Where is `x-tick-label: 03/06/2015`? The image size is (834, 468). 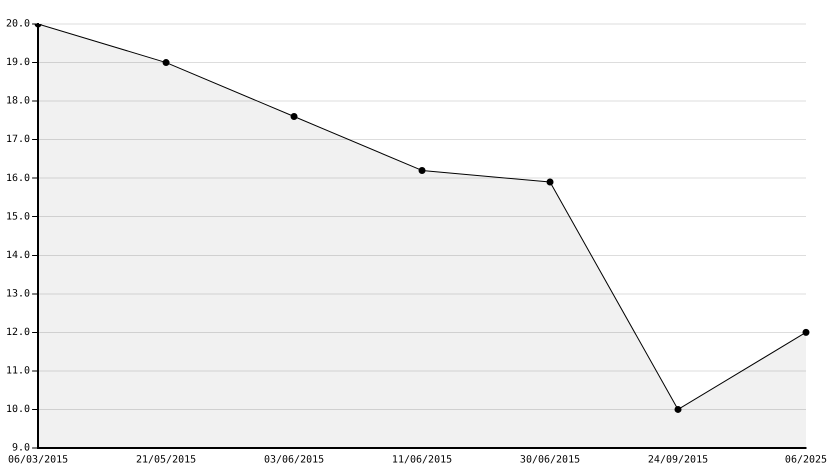 x-tick-label: 03/06/2015 is located at coordinates (294, 460).